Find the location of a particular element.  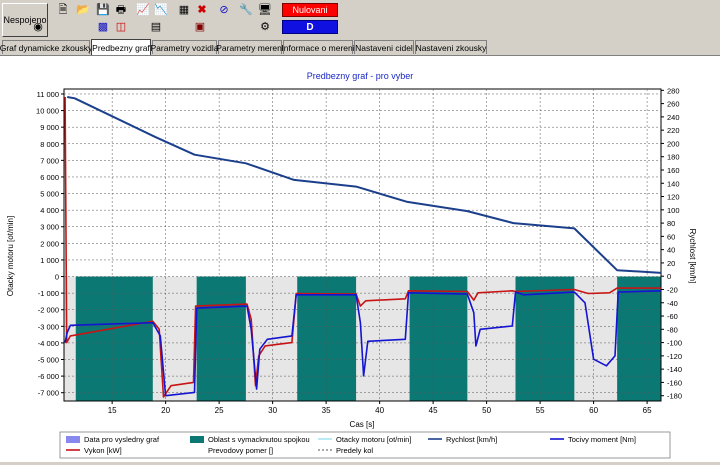

tab-graf-dynamicke-zkousky: Graf dynamicke zkousky is located at coordinates (46, 47).